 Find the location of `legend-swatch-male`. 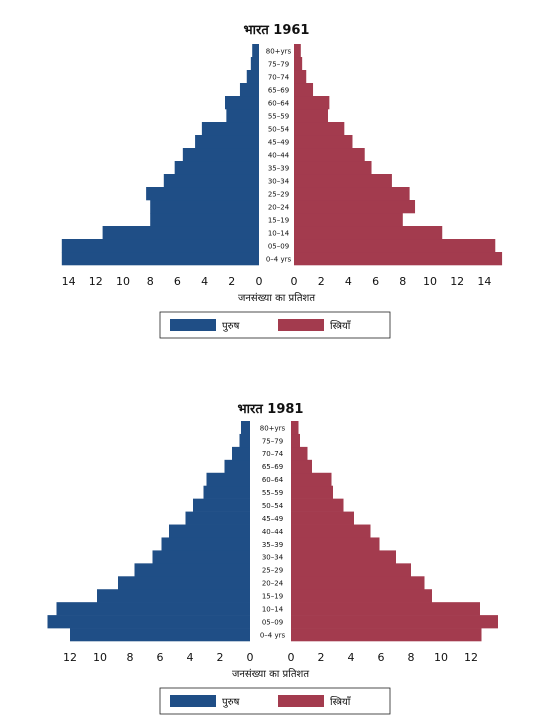

legend-swatch-male is located at coordinates (193, 701).